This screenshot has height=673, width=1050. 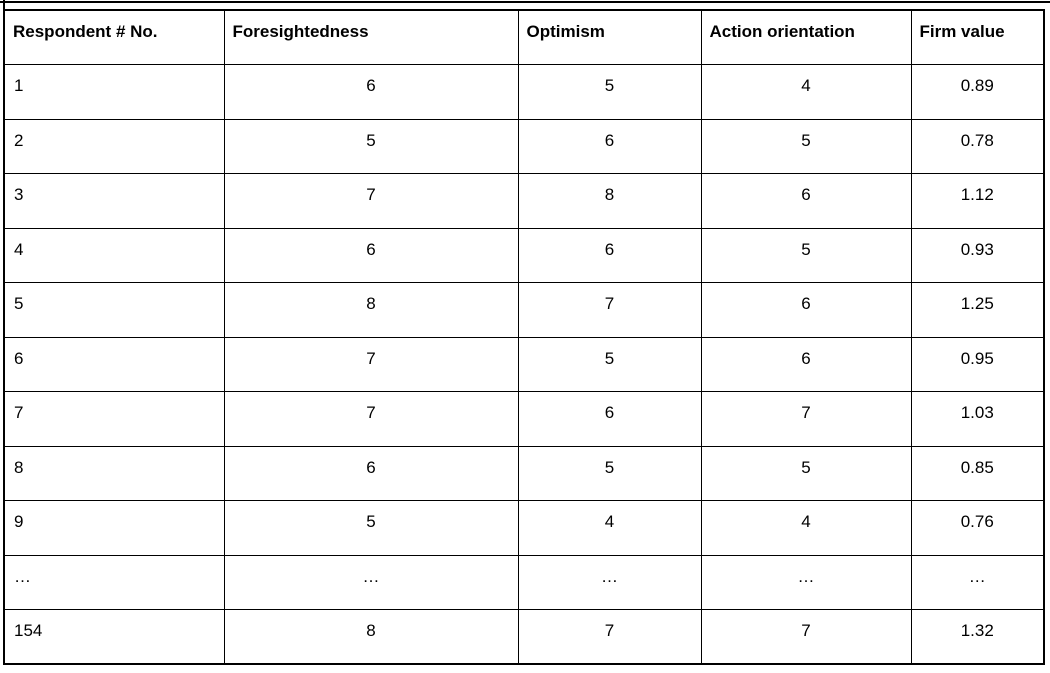 What do you see at coordinates (977, 364) in the screenshot?
I see `table-cell: 0.95` at bounding box center [977, 364].